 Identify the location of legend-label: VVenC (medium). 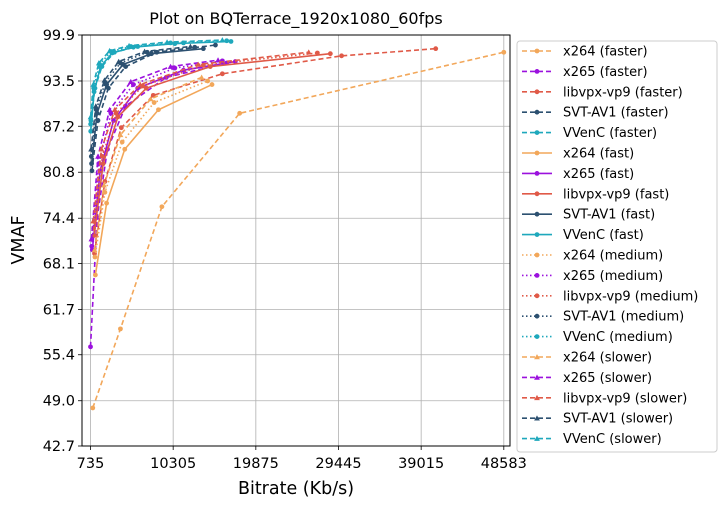
(618, 337).